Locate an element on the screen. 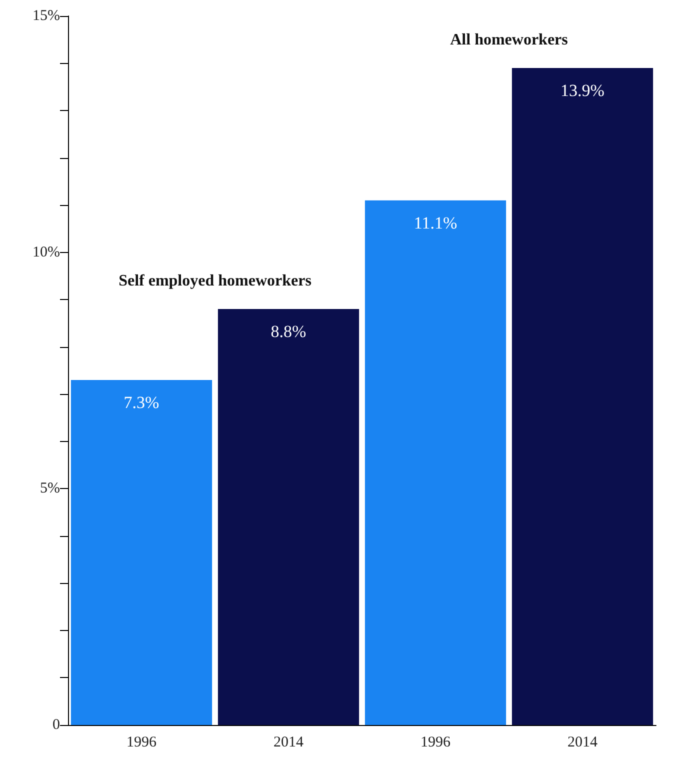 This screenshot has width=684, height=763. data-label: 13.9% is located at coordinates (582, 90).